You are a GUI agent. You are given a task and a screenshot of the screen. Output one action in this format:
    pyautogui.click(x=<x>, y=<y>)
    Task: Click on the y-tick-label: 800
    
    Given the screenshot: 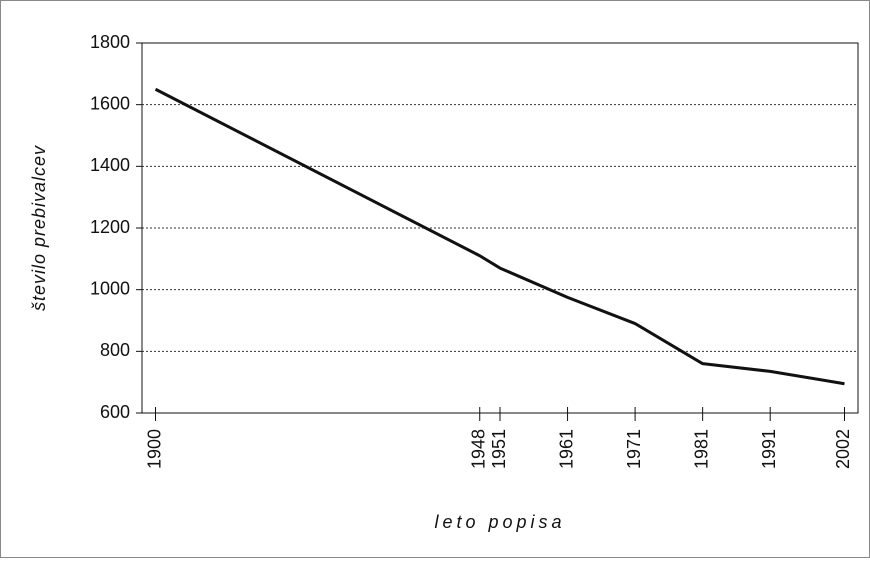 What is the action you would take?
    pyautogui.click(x=115, y=350)
    